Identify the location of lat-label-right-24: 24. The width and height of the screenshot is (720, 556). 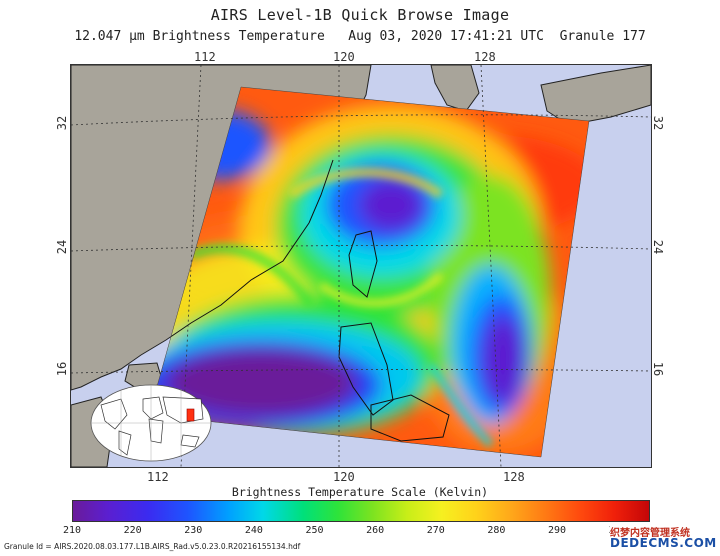
(658, 247).